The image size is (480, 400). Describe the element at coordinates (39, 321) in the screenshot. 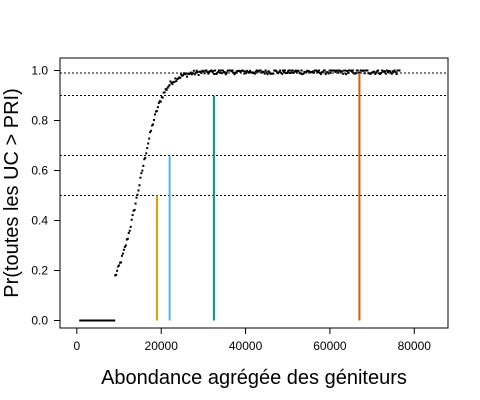

I see `y-tick-label: 0.0` at that location.